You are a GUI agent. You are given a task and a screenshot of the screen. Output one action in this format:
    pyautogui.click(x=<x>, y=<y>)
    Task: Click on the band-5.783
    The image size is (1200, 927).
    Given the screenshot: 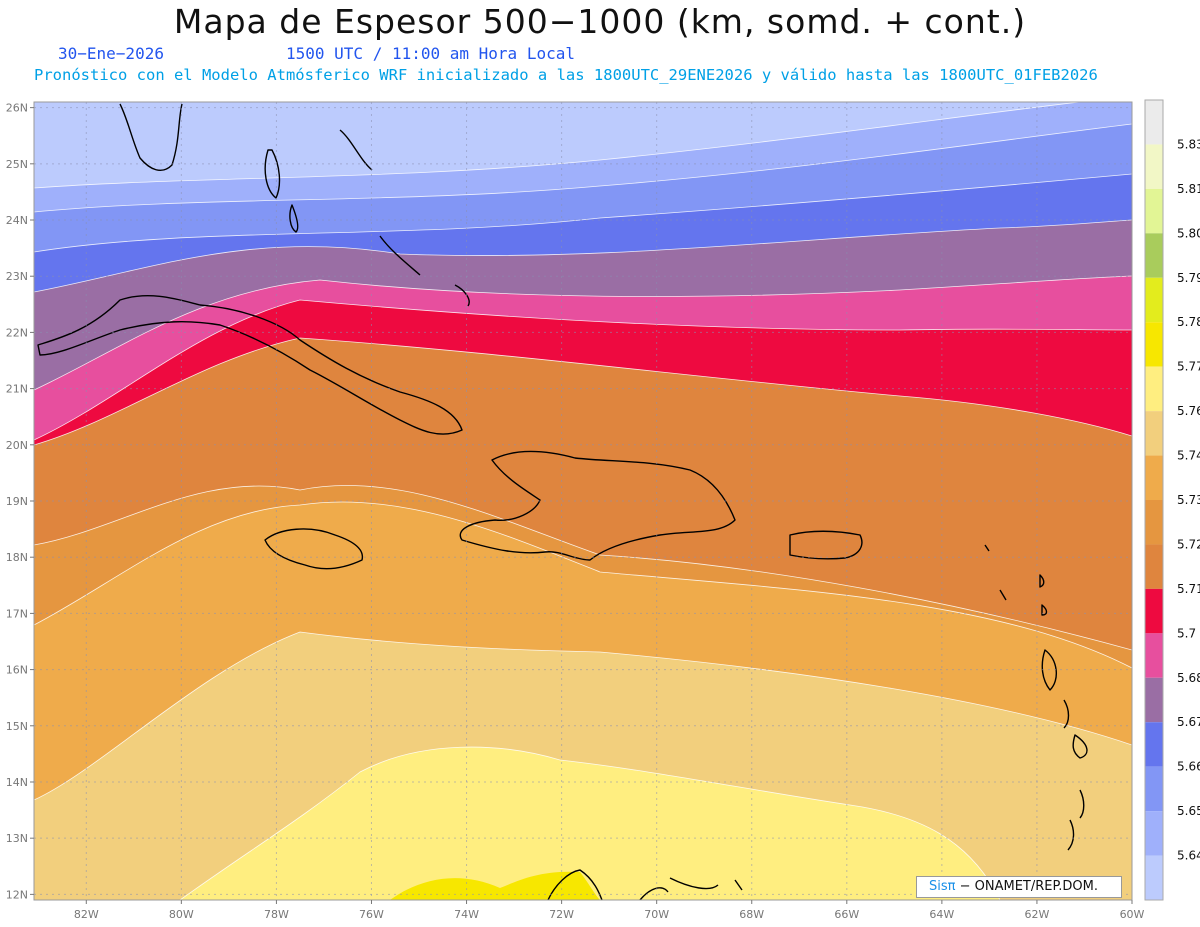 What is the action you would take?
    pyautogui.click(x=495, y=885)
    